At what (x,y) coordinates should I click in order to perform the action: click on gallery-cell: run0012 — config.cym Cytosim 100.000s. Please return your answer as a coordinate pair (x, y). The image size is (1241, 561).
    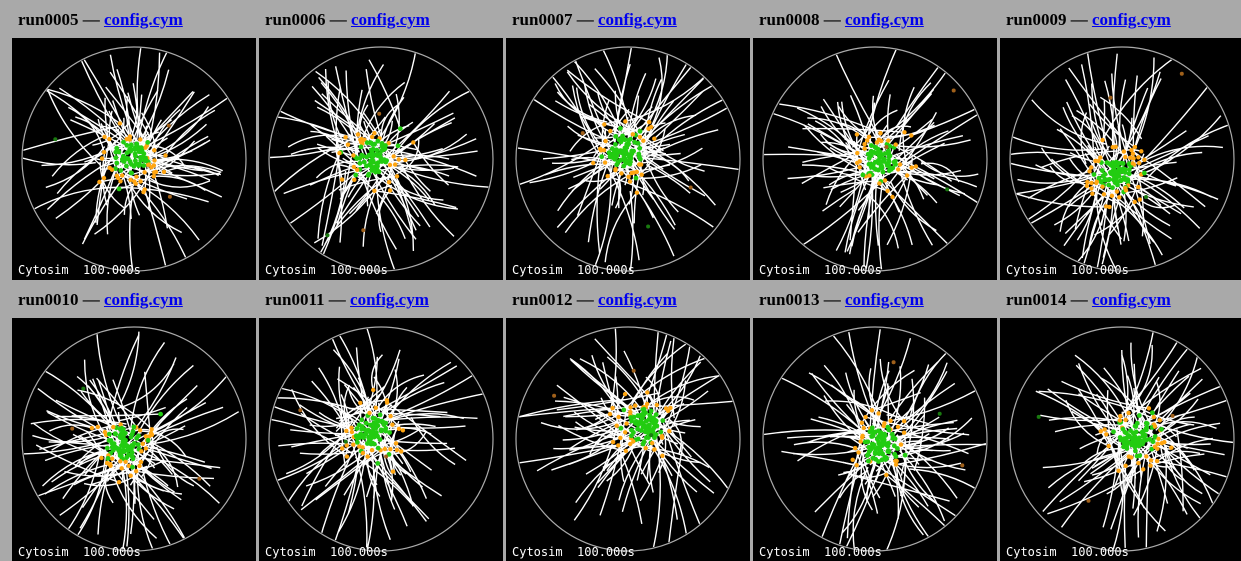
    Looking at the image, I should click on (628, 423).